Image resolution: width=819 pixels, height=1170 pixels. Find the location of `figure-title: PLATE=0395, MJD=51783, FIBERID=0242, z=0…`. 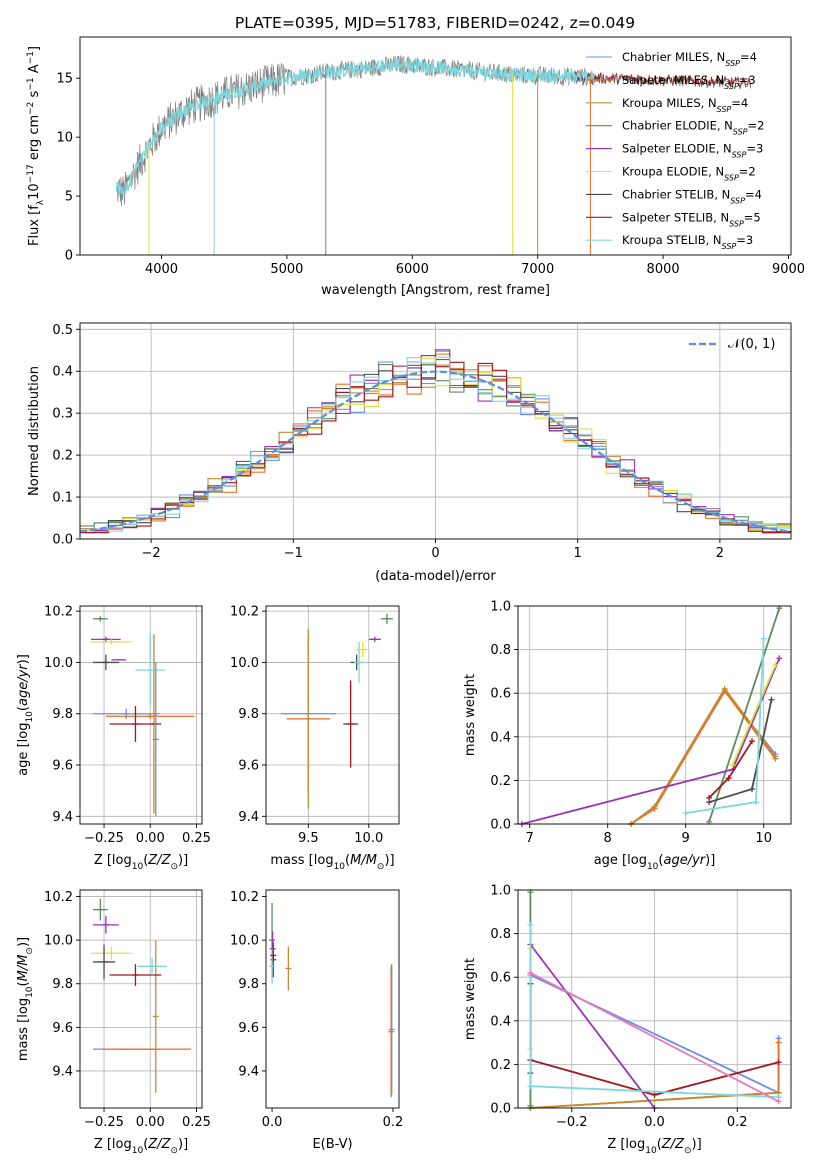

figure-title: PLATE=0395, MJD=51783, FIBERID=0242, z=0… is located at coordinates (435, 23).